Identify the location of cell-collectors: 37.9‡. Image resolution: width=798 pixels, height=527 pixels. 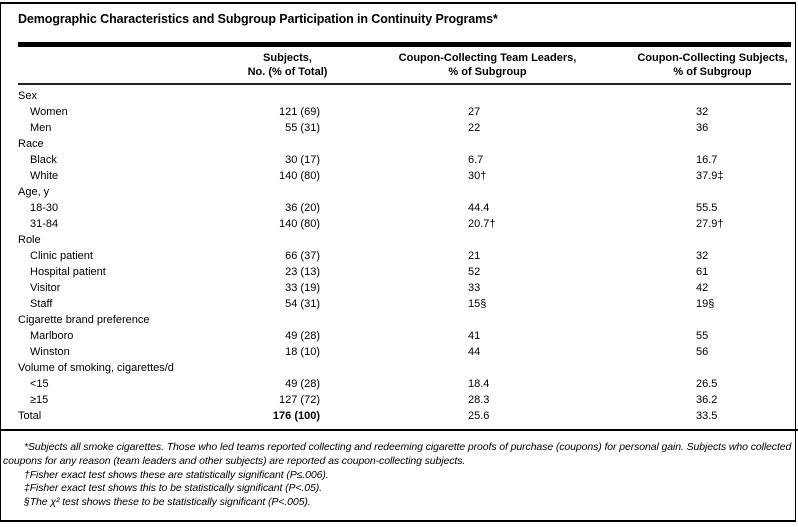
(710, 176).